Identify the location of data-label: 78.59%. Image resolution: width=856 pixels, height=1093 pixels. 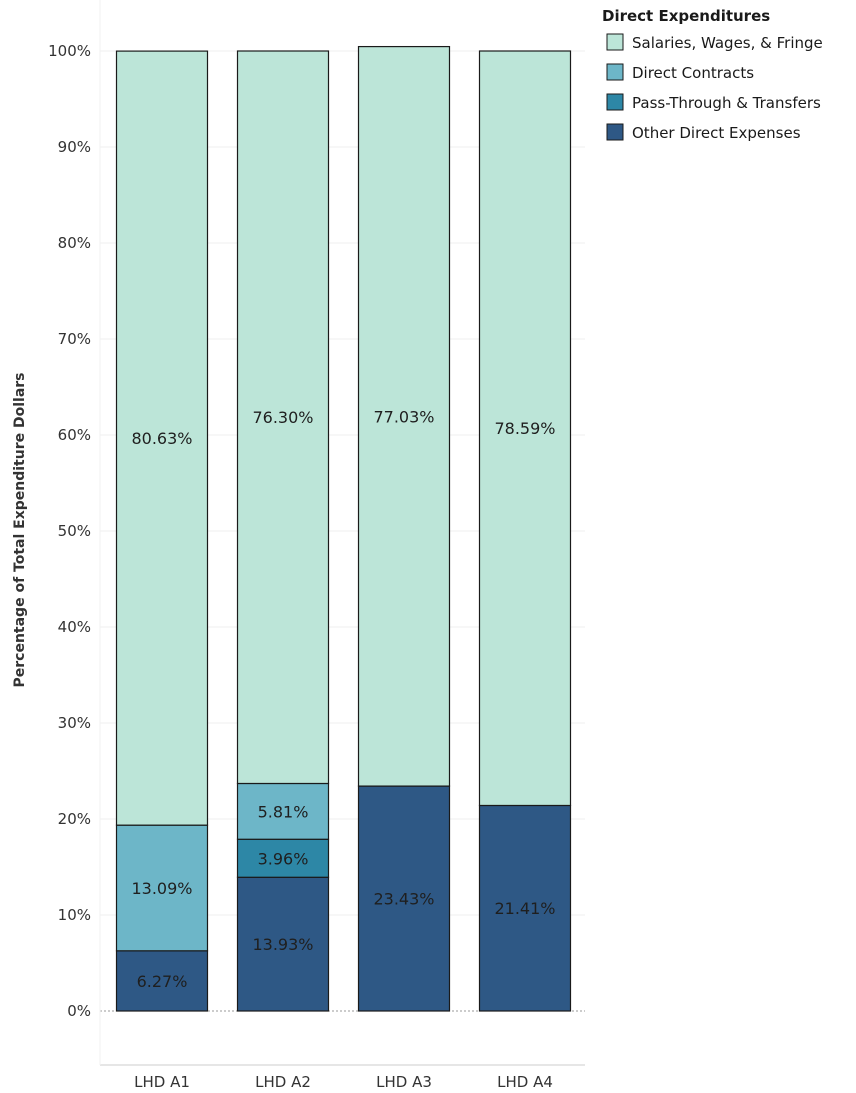
(524, 428).